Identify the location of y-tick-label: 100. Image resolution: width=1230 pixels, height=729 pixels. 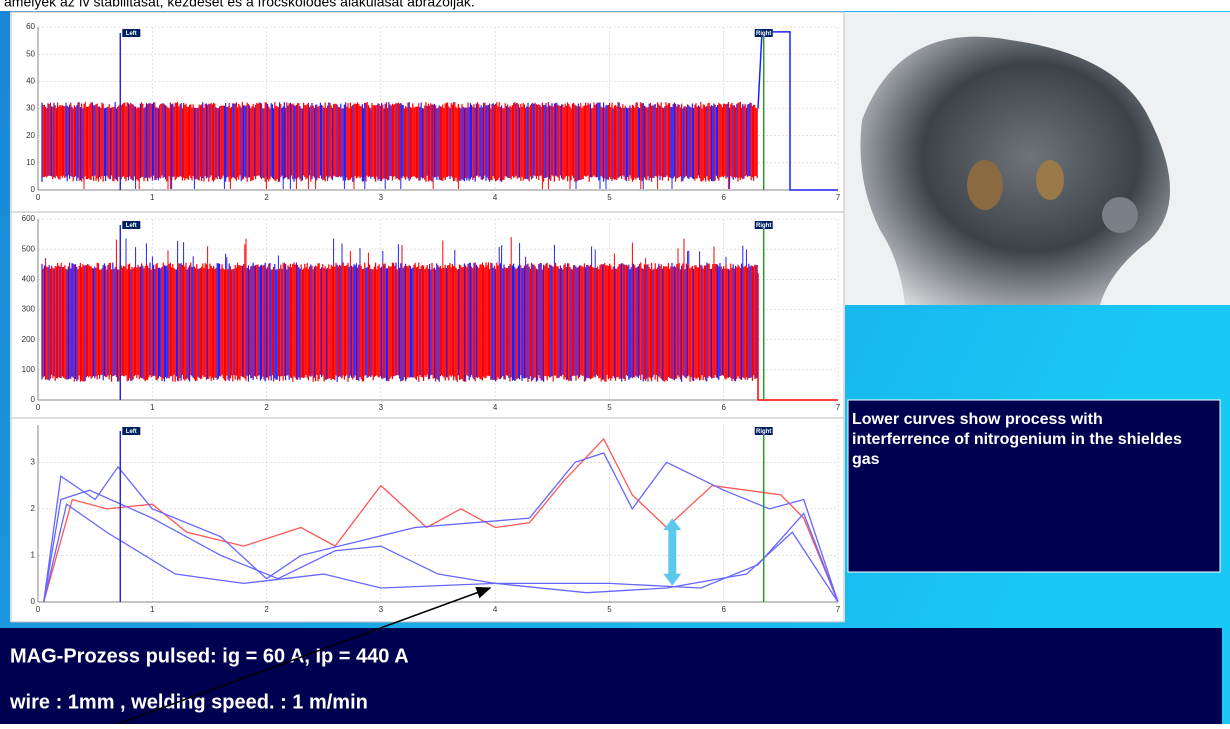
(29, 369).